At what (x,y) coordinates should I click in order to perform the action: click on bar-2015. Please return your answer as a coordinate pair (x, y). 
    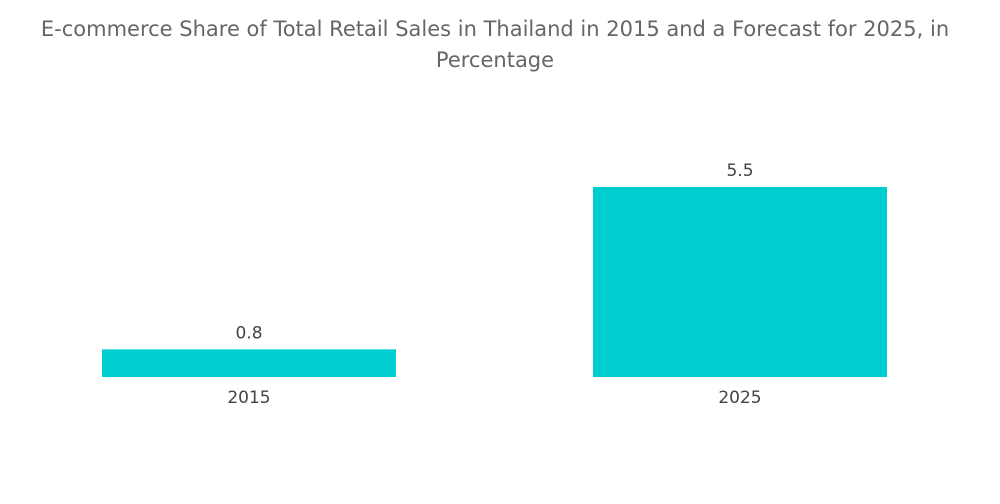
    Looking at the image, I should click on (249, 363).